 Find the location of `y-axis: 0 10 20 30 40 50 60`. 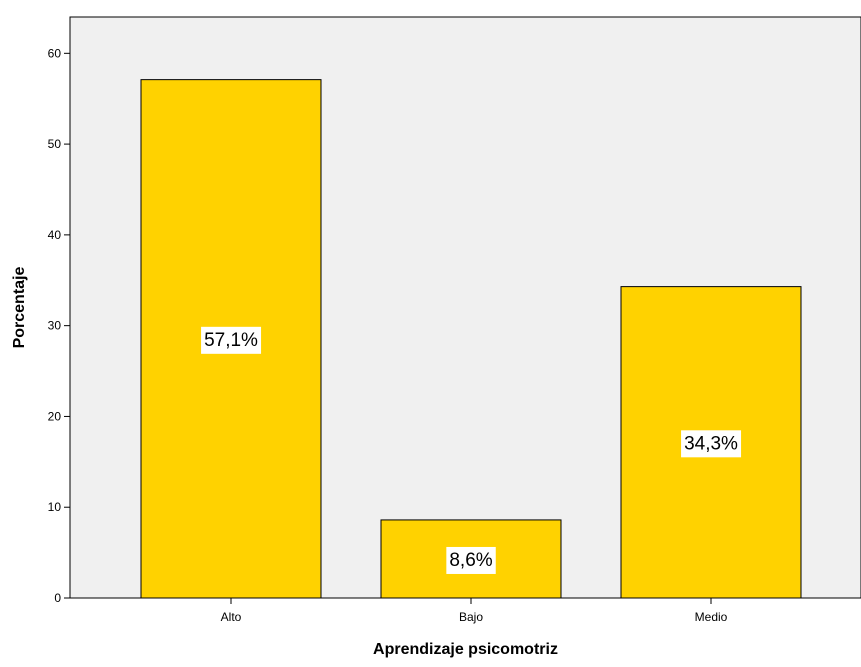

y-axis: 0 10 20 30 40 50 60 is located at coordinates (59, 325).